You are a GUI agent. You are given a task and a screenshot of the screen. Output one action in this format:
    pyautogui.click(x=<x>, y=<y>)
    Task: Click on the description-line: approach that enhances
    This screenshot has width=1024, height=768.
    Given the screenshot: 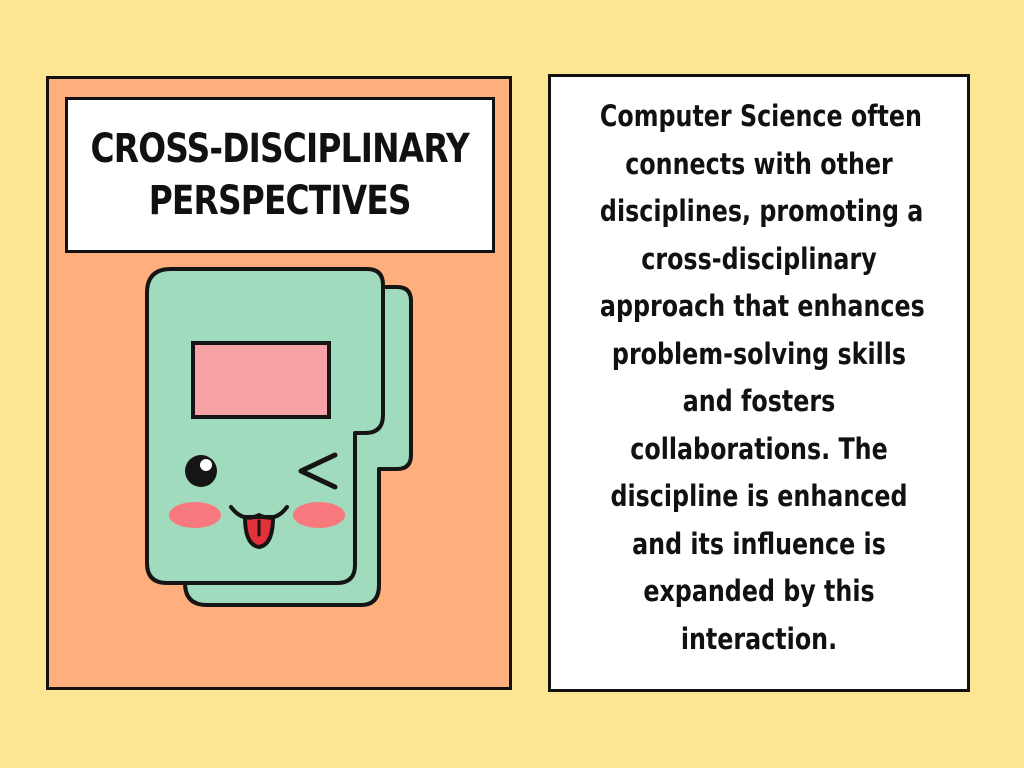 What is the action you would take?
    pyautogui.click(x=762, y=306)
    